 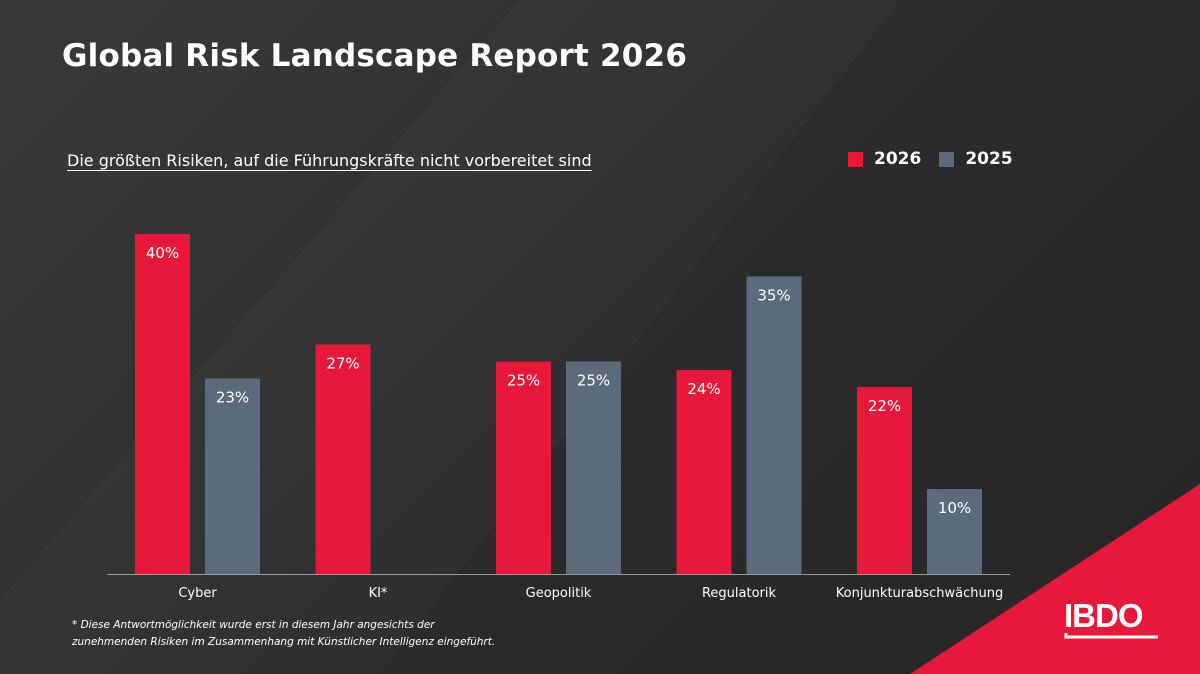 What do you see at coordinates (232, 398) in the screenshot?
I see `data-label-2025-0: 23%` at bounding box center [232, 398].